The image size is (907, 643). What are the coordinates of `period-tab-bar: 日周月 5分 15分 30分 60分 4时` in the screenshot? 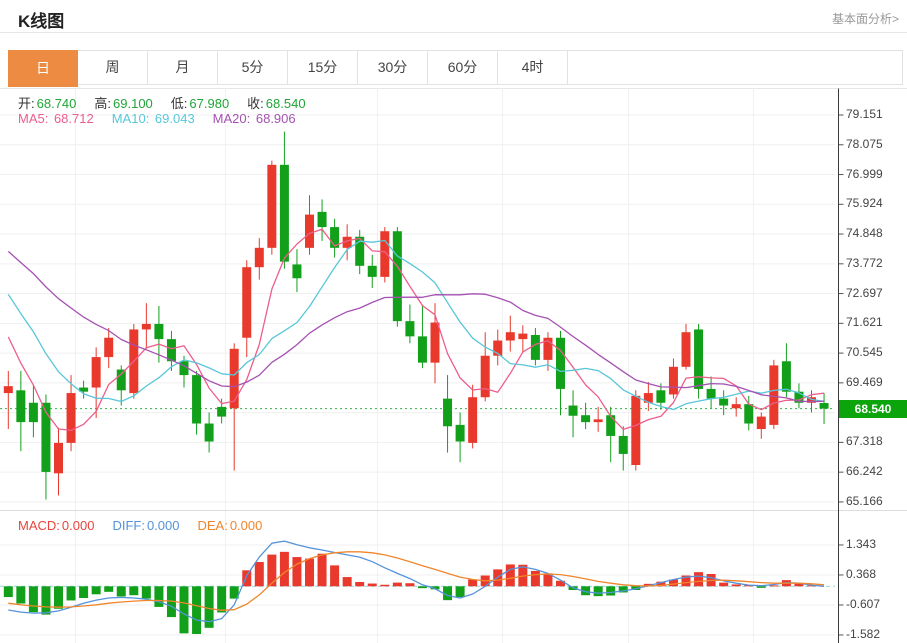 It's located at (455, 68).